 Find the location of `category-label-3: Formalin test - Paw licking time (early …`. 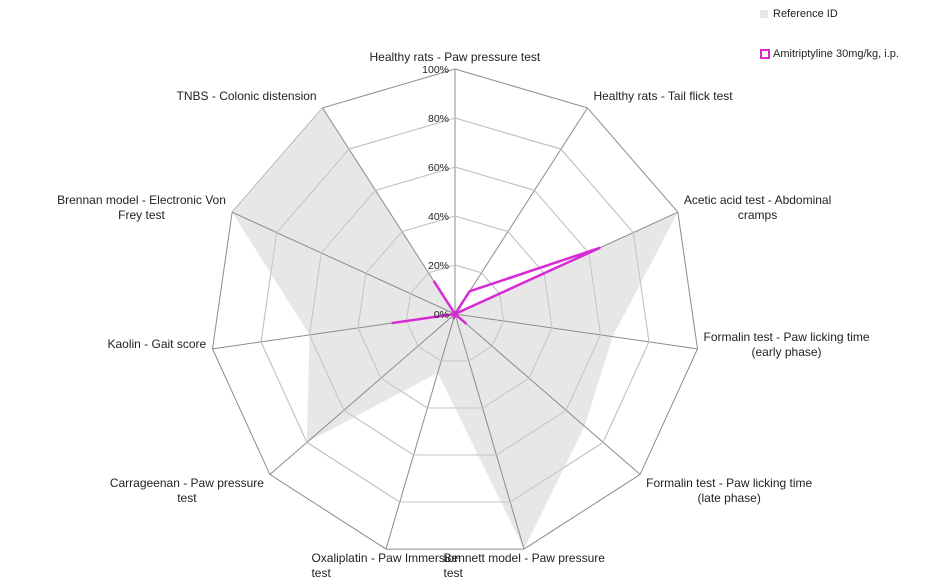

category-label-3: Formalin test - Paw licking time (early … is located at coordinates (786, 344).